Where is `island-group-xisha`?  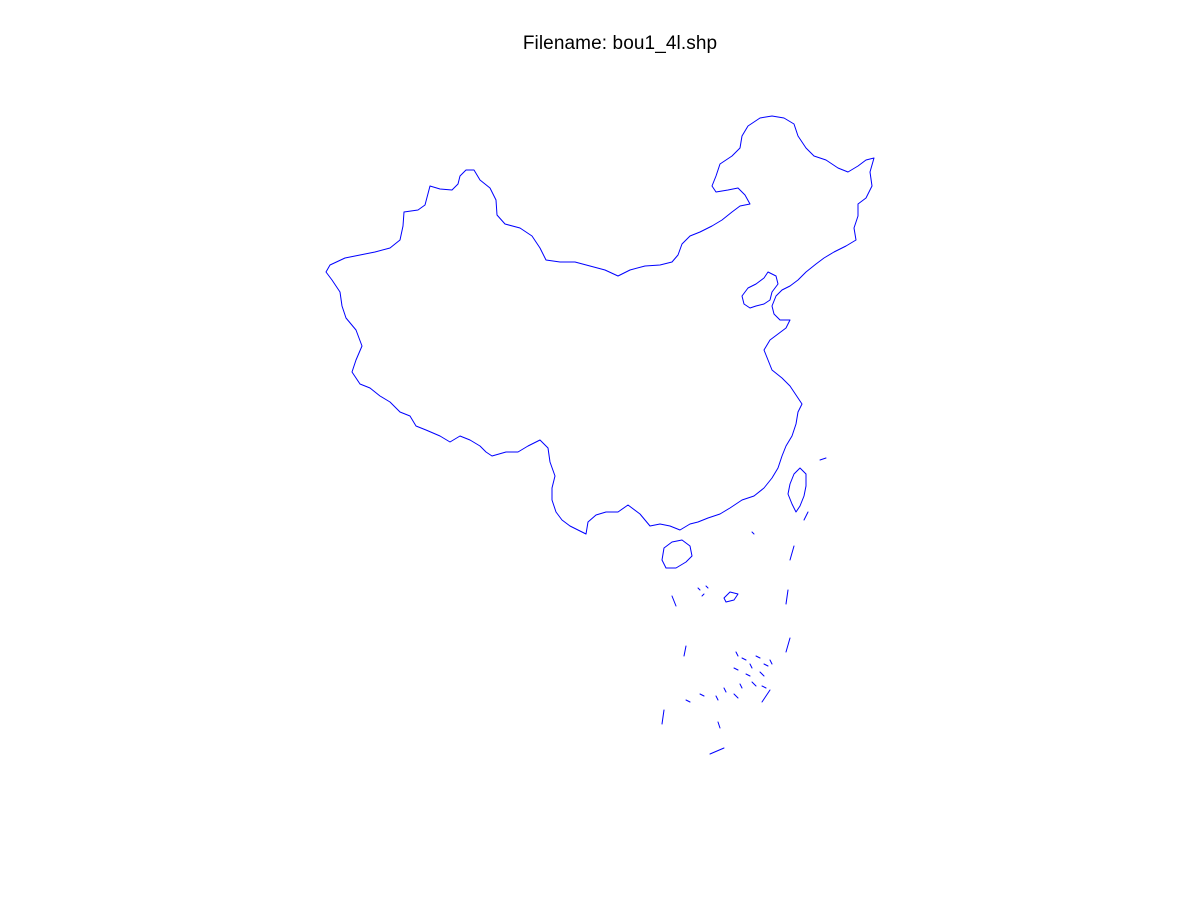 island-group-xisha is located at coordinates (703, 591).